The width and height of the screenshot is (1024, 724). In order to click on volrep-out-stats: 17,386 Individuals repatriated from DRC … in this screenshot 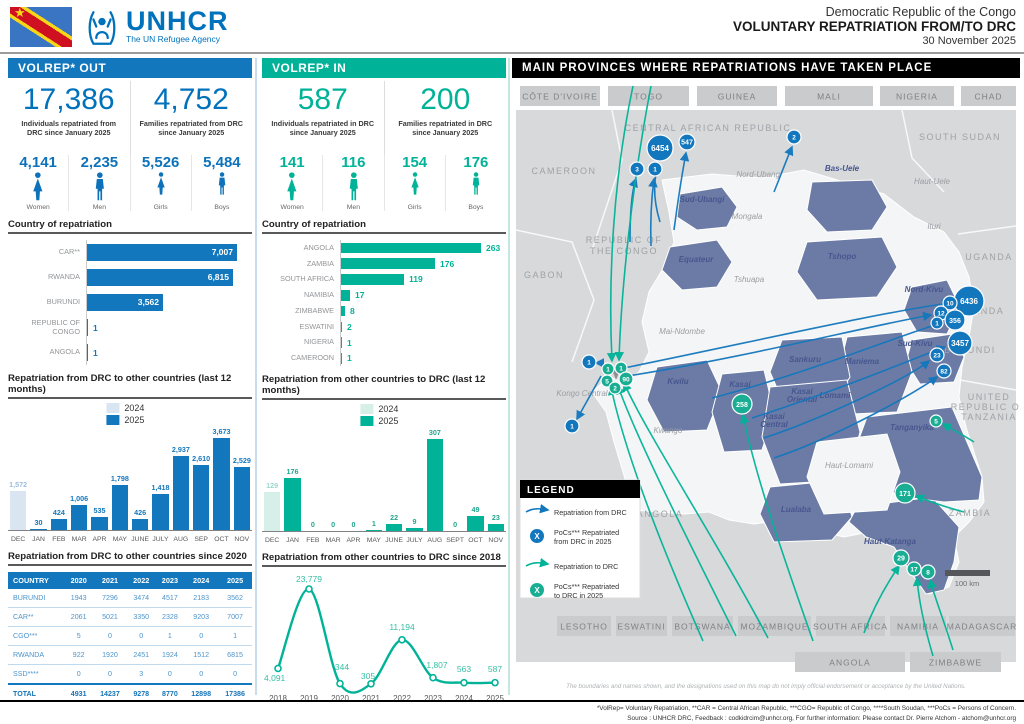, I will do `click(130, 118)`.